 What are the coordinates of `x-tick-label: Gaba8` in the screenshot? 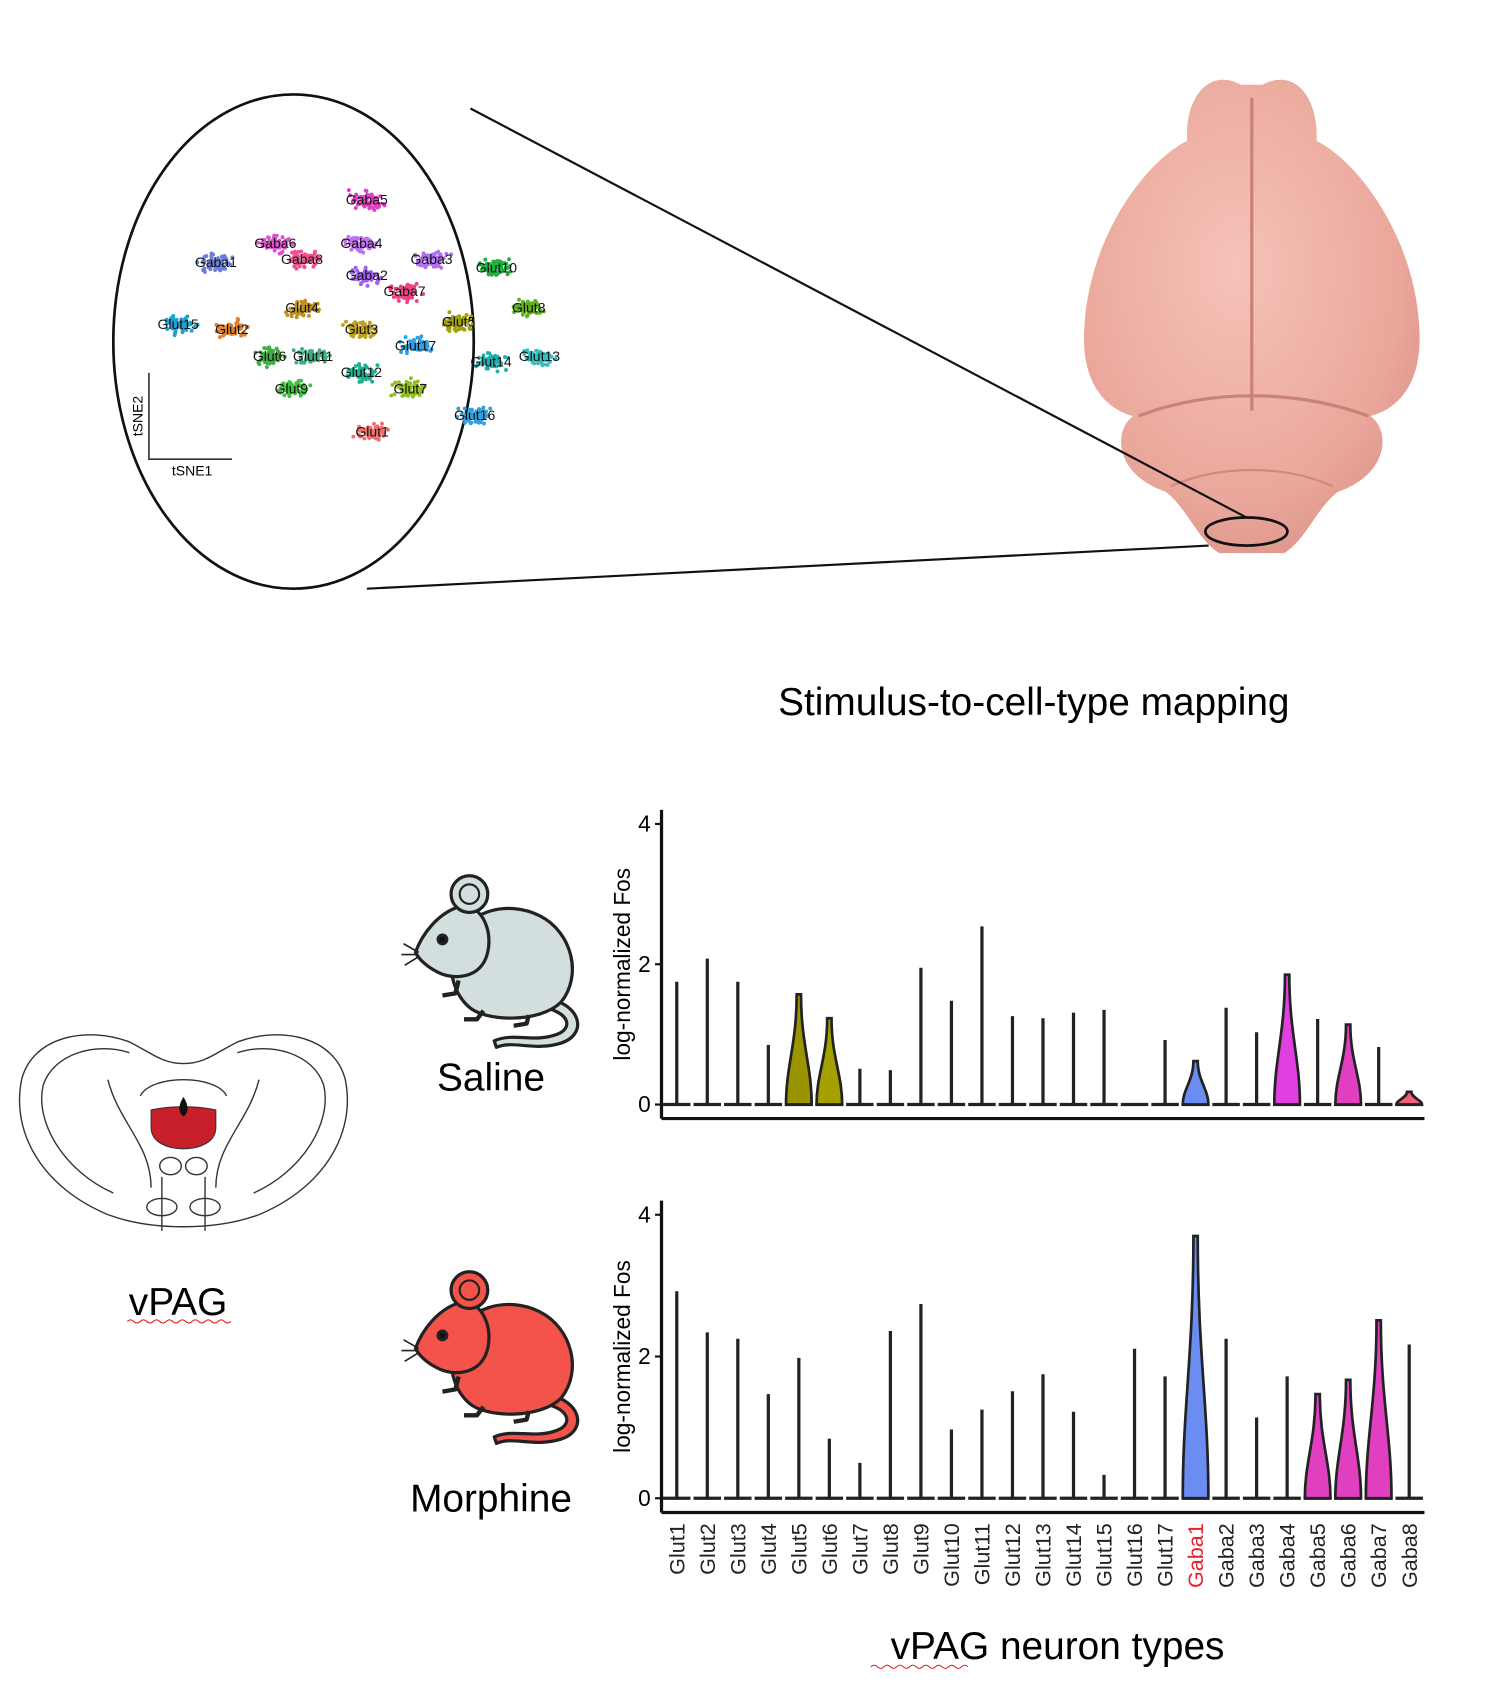 It's located at (1409, 1555).